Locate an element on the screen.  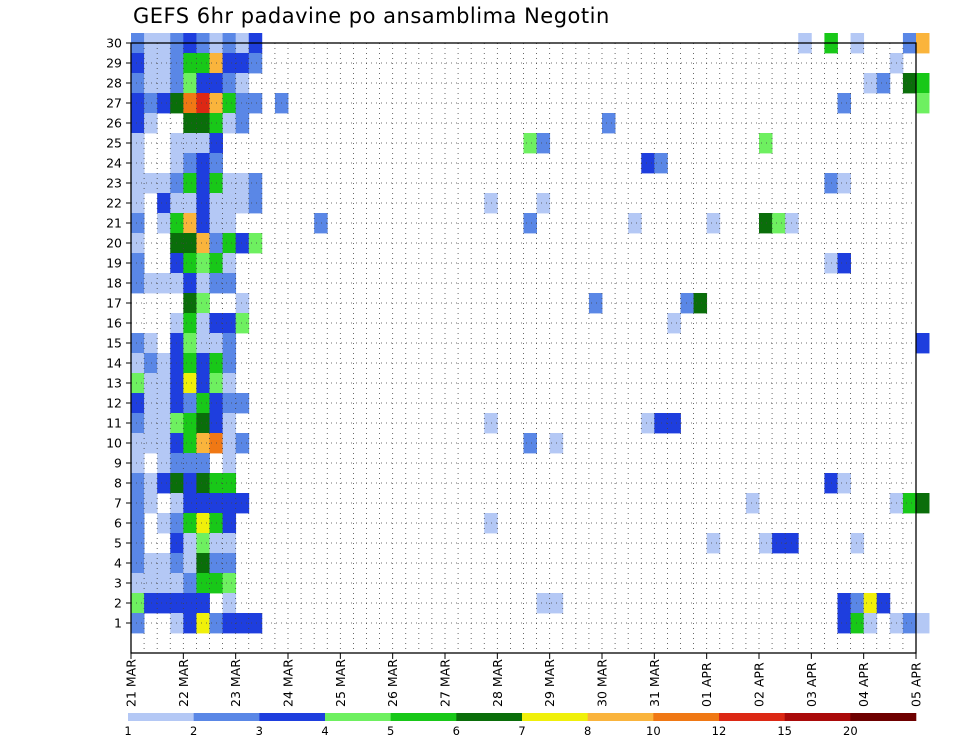
x-tick-label: 22 MAR is located at coordinates (183, 683).